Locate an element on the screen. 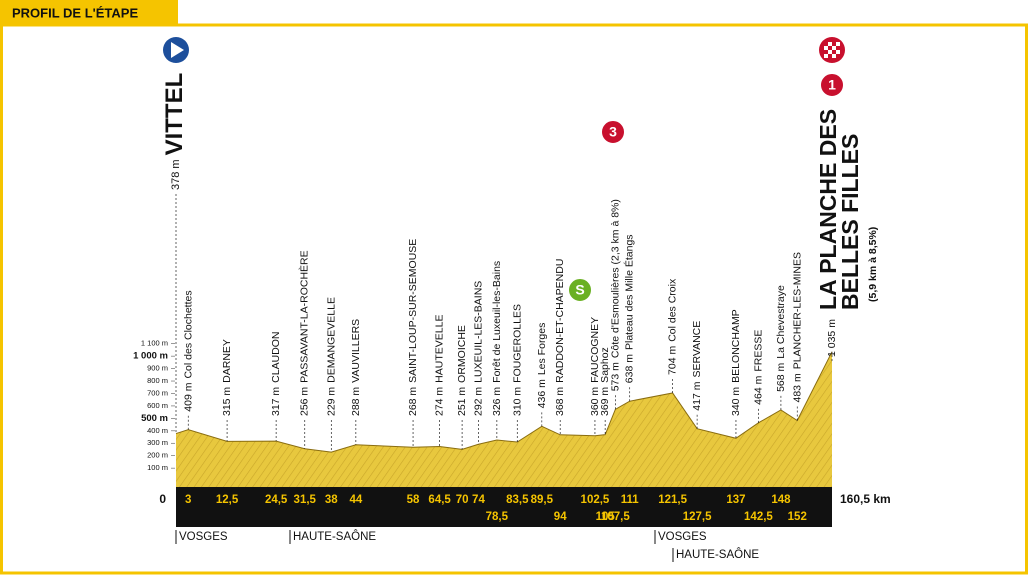 The width and height of the screenshot is (1028, 575). place-name: PLANCHER-LES-MINES is located at coordinates (797, 310).